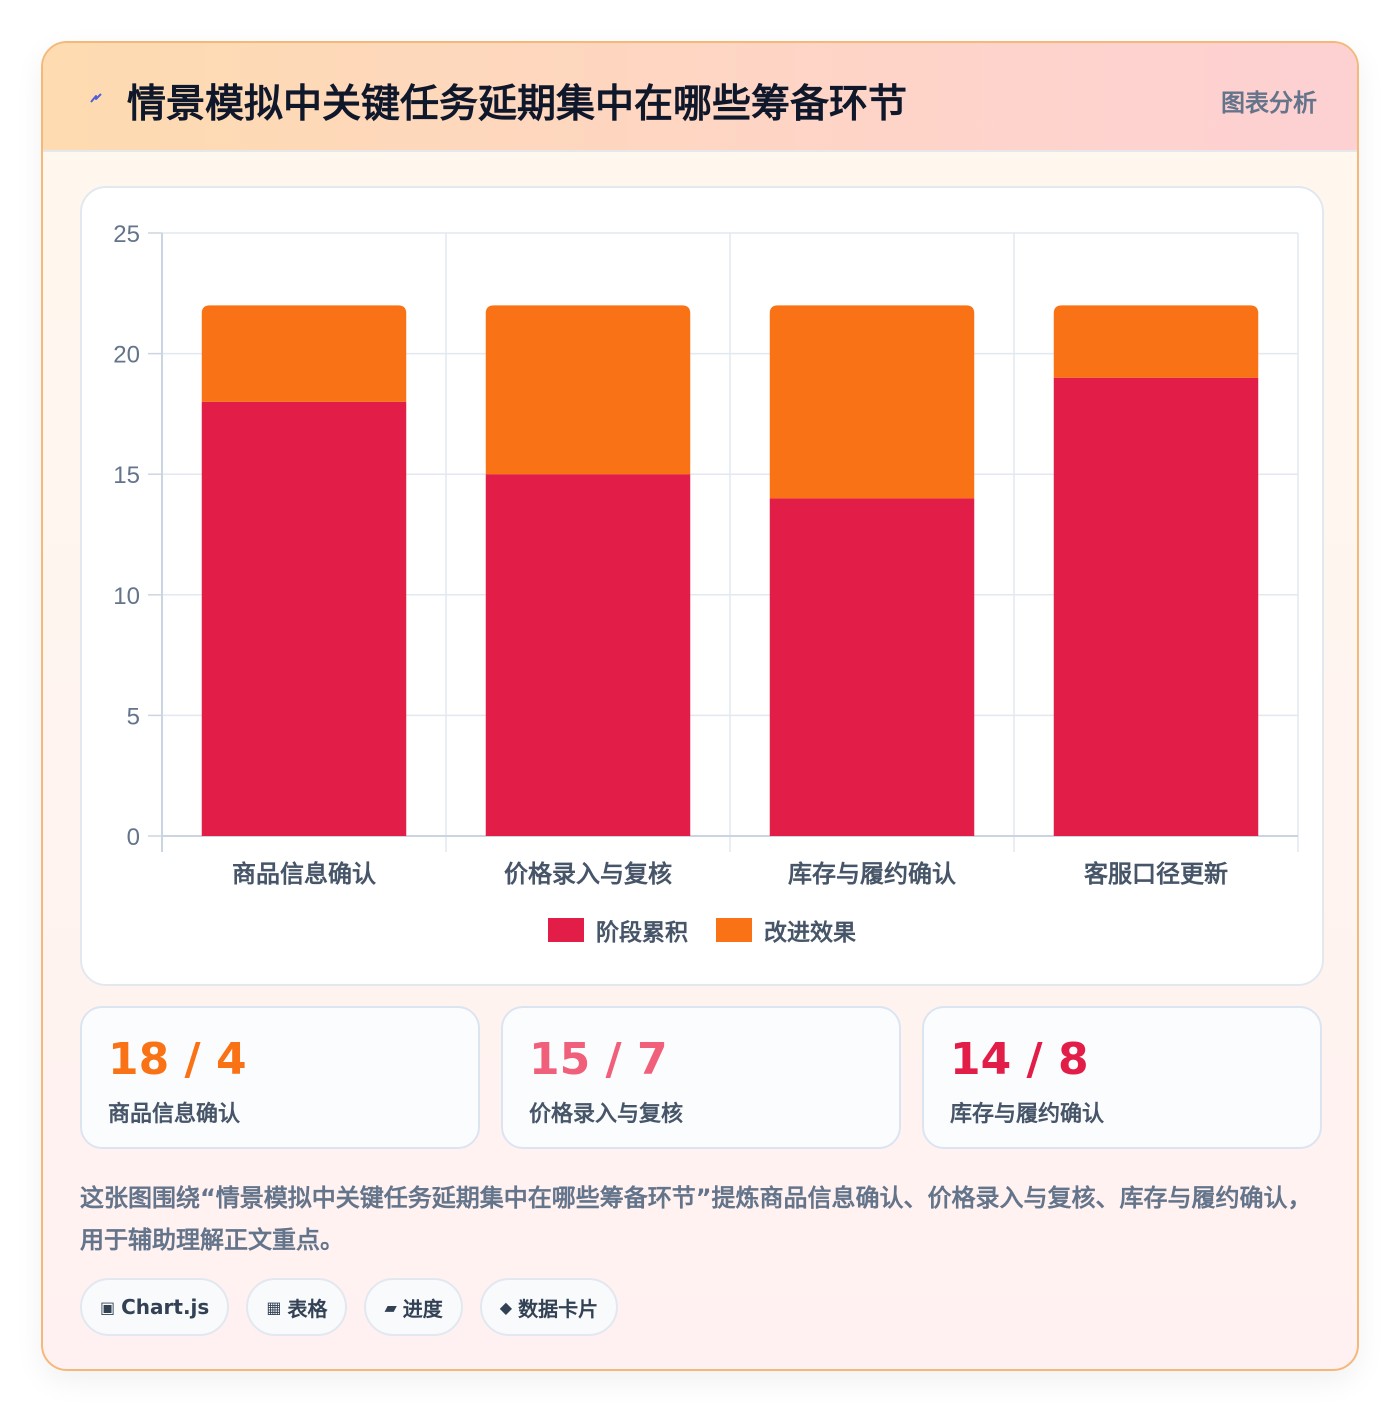 The height and width of the screenshot is (1412, 1400). What do you see at coordinates (558, 1308) in the screenshot?
I see `tag-label: 数据卡片` at bounding box center [558, 1308].